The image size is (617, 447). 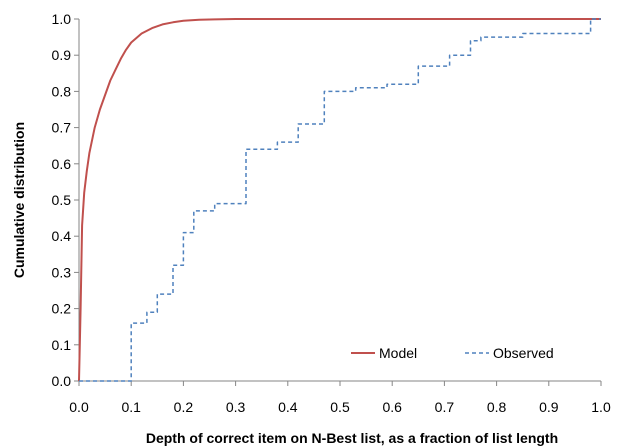 What do you see at coordinates (497, 407) in the screenshot?
I see `x-tick-label: 0.8` at bounding box center [497, 407].